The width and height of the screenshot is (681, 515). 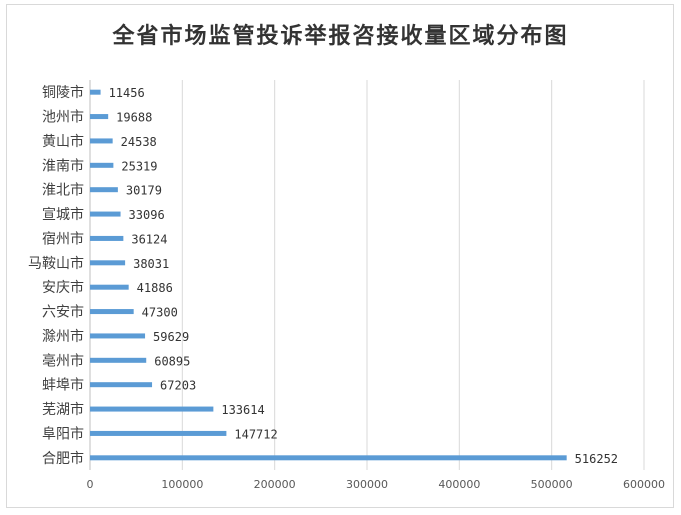 I want to click on data-label: 25319, so click(x=139, y=166).